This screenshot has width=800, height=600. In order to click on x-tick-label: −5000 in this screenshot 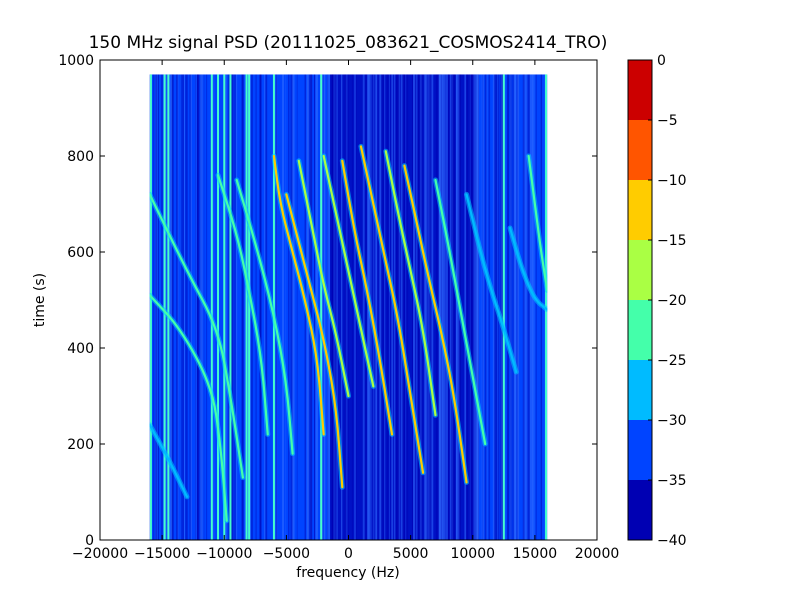, I will do `click(286, 554)`.